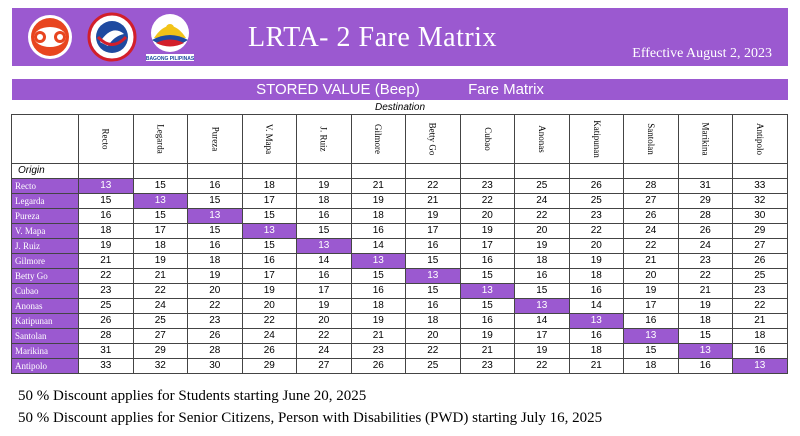 This screenshot has width=800, height=436. What do you see at coordinates (705, 139) in the screenshot?
I see `destination-header-cell: Marikina` at bounding box center [705, 139].